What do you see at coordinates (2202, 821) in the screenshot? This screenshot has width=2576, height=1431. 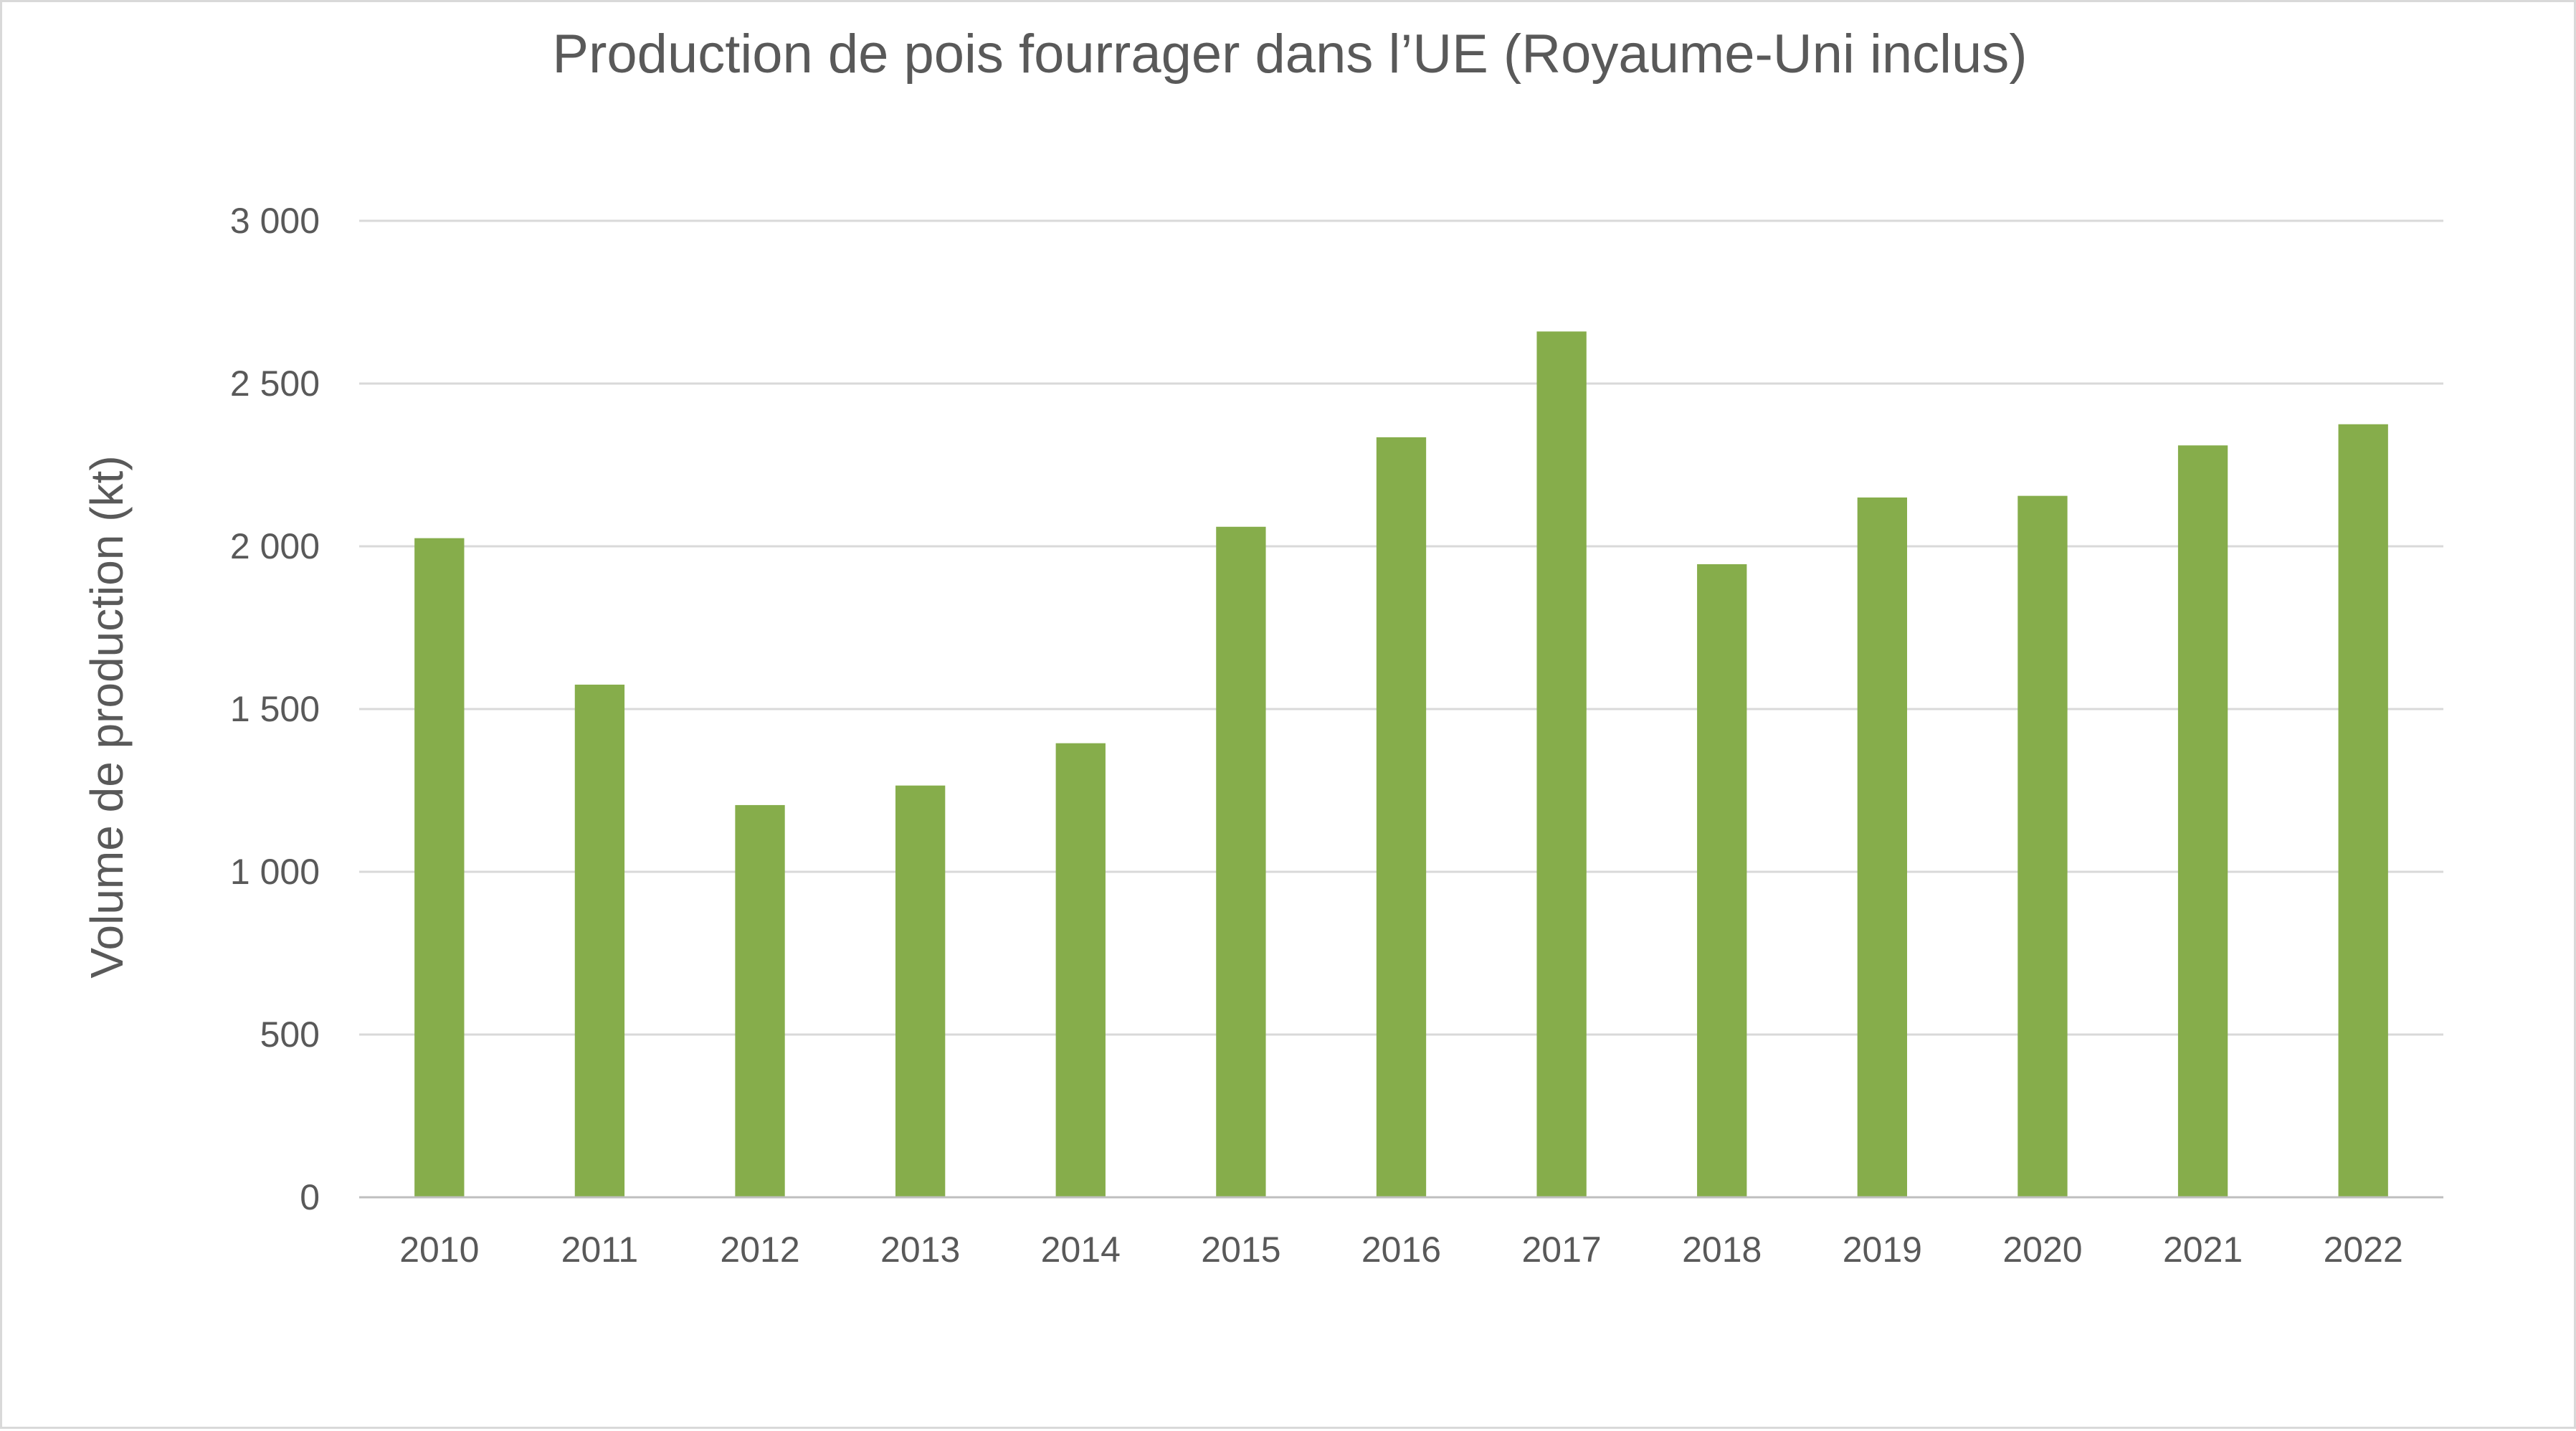 I see `bar-2021` at bounding box center [2202, 821].